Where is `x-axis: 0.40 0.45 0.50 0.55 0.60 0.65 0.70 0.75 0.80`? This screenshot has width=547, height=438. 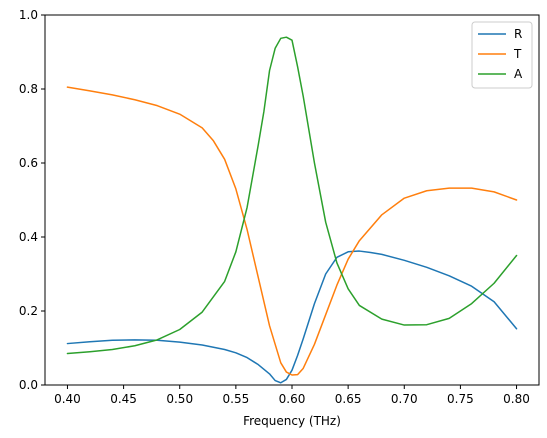 x-axis: 0.40 0.45 0.50 0.55 0.60 0.65 0.70 0.75 0.80 is located at coordinates (292, 395).